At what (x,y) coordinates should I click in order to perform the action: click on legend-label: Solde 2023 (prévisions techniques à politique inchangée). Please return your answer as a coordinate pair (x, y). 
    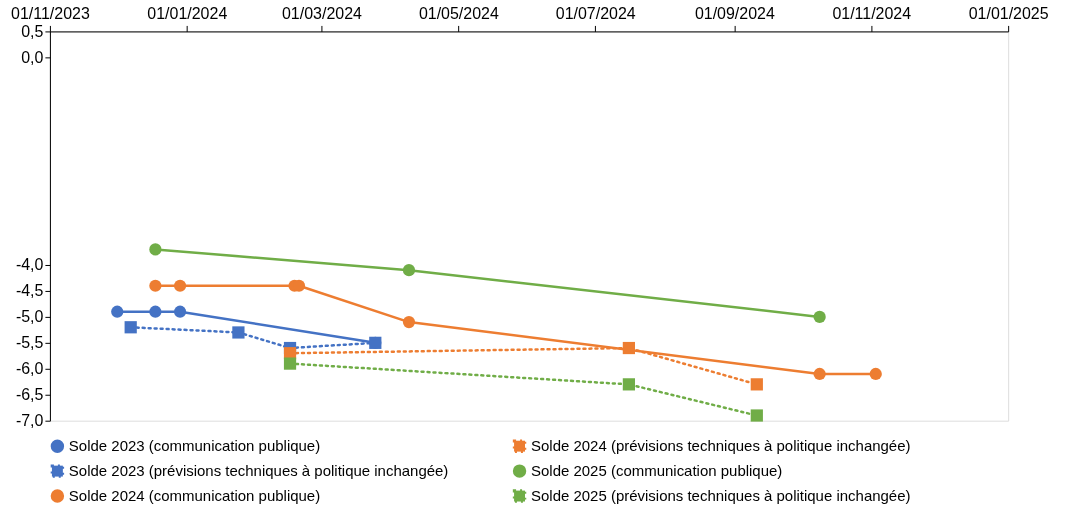
    Looking at the image, I should click on (258, 471).